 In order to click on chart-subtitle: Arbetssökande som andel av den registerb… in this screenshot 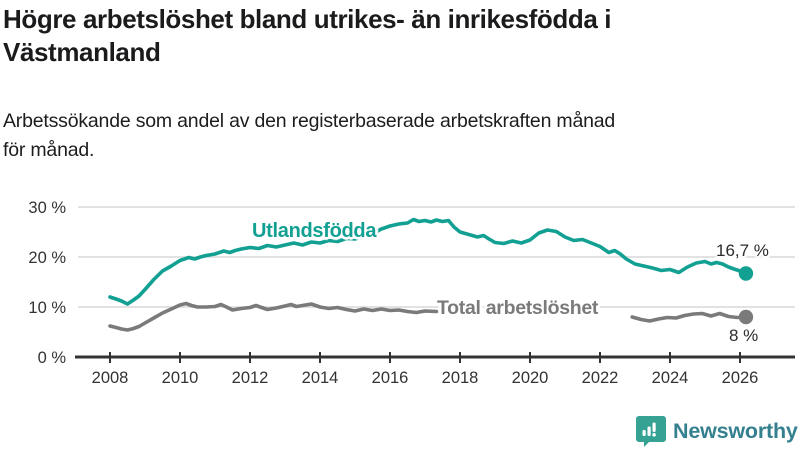, I will do `click(398, 136)`.